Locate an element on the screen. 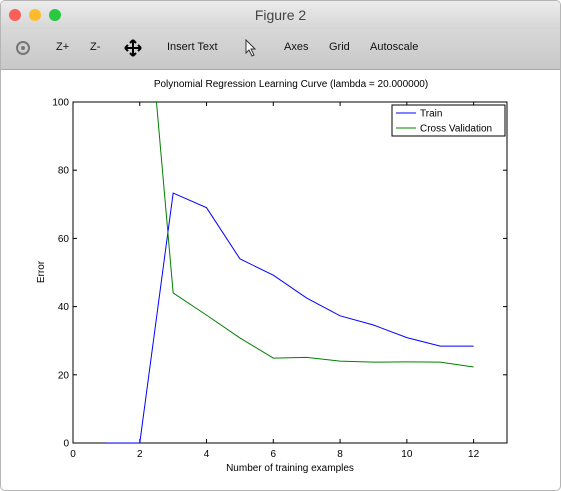  legend-label: Train is located at coordinates (431, 114).